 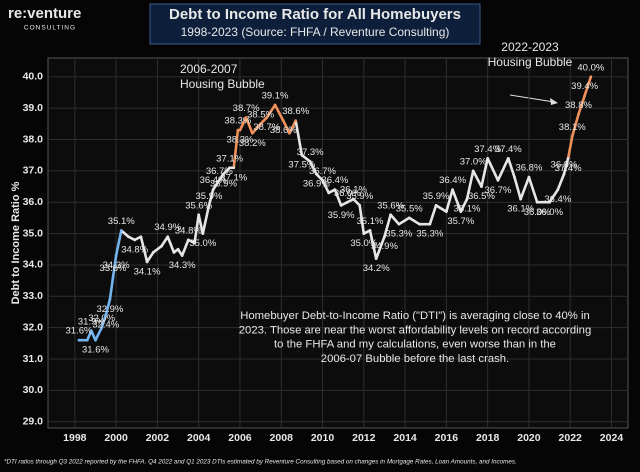 I want to click on data-line, so click(x=100, y=286).